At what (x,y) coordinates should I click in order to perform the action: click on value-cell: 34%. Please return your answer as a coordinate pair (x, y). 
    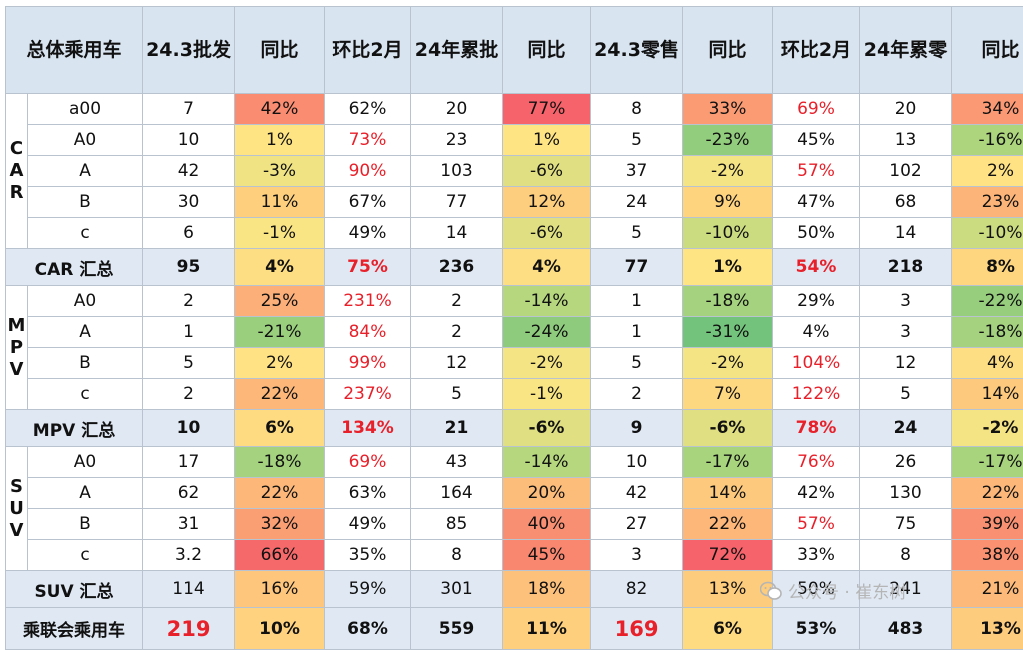
    Looking at the image, I should click on (987, 109).